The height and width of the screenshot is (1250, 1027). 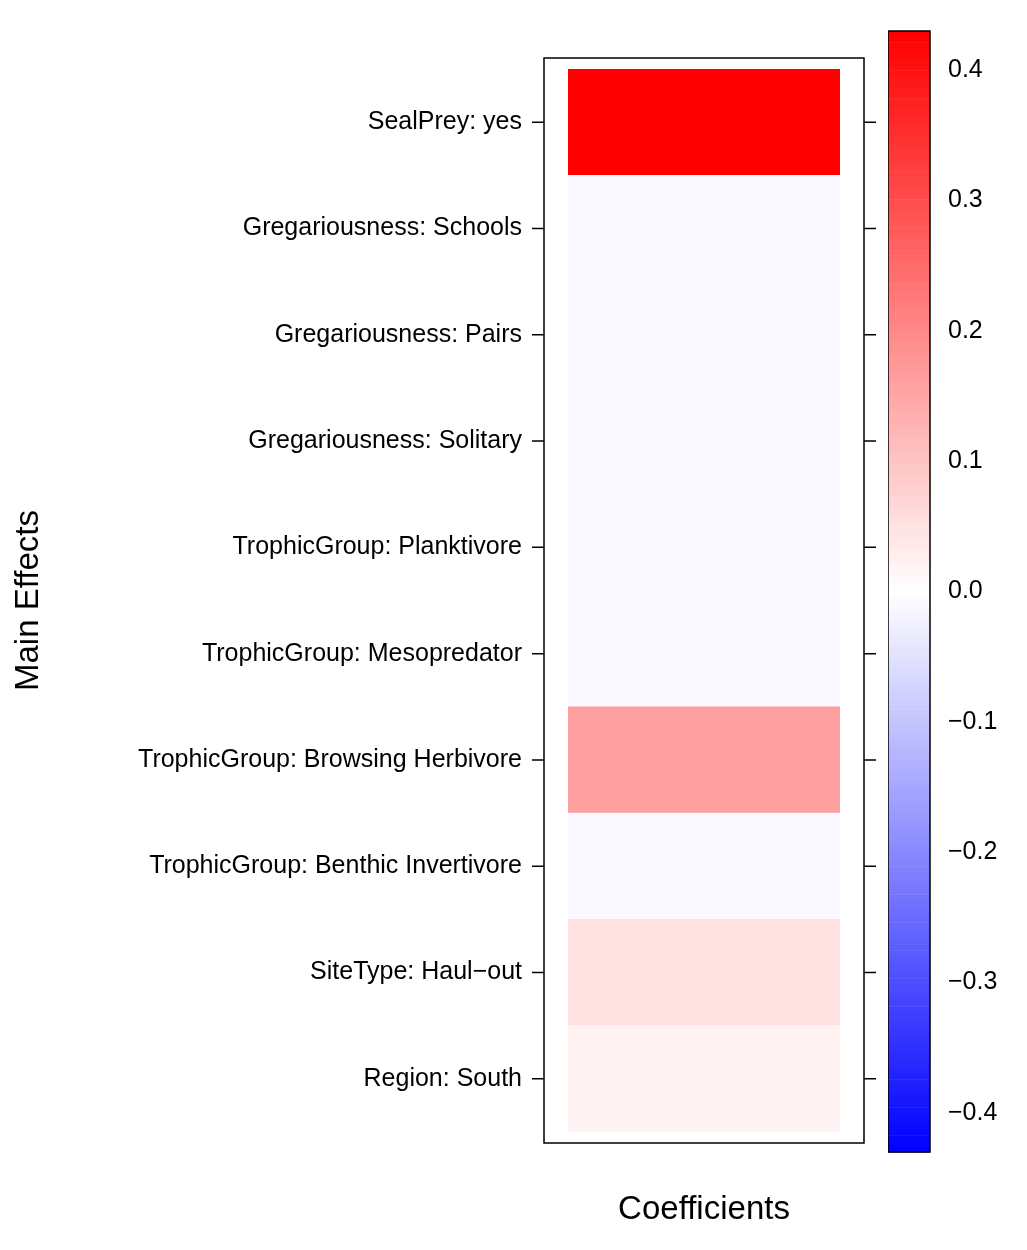 What do you see at coordinates (335, 864) in the screenshot?
I see `y-tick-label: TrophicGroup: Benthic Invertivore` at bounding box center [335, 864].